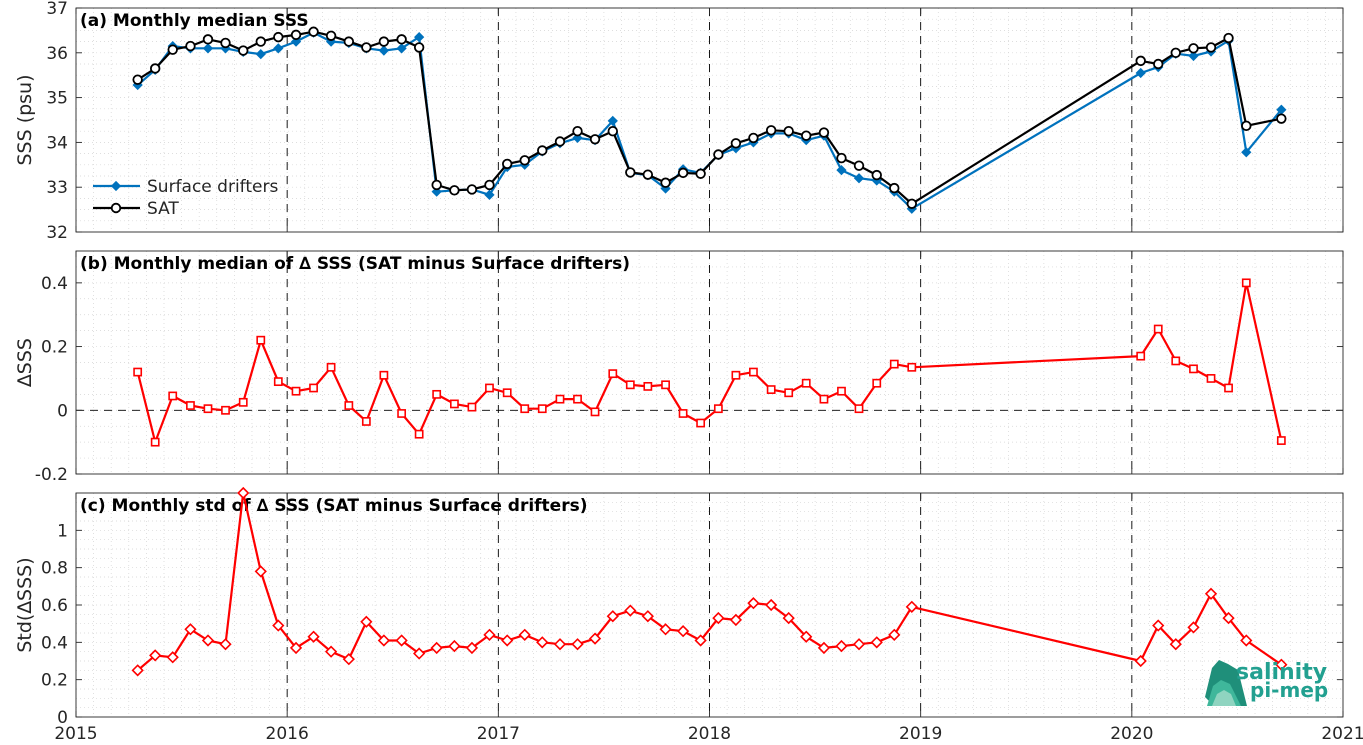 The image size is (1363, 745). Describe the element at coordinates (57, 188) in the screenshot. I see `y-tick-label: 33` at that location.